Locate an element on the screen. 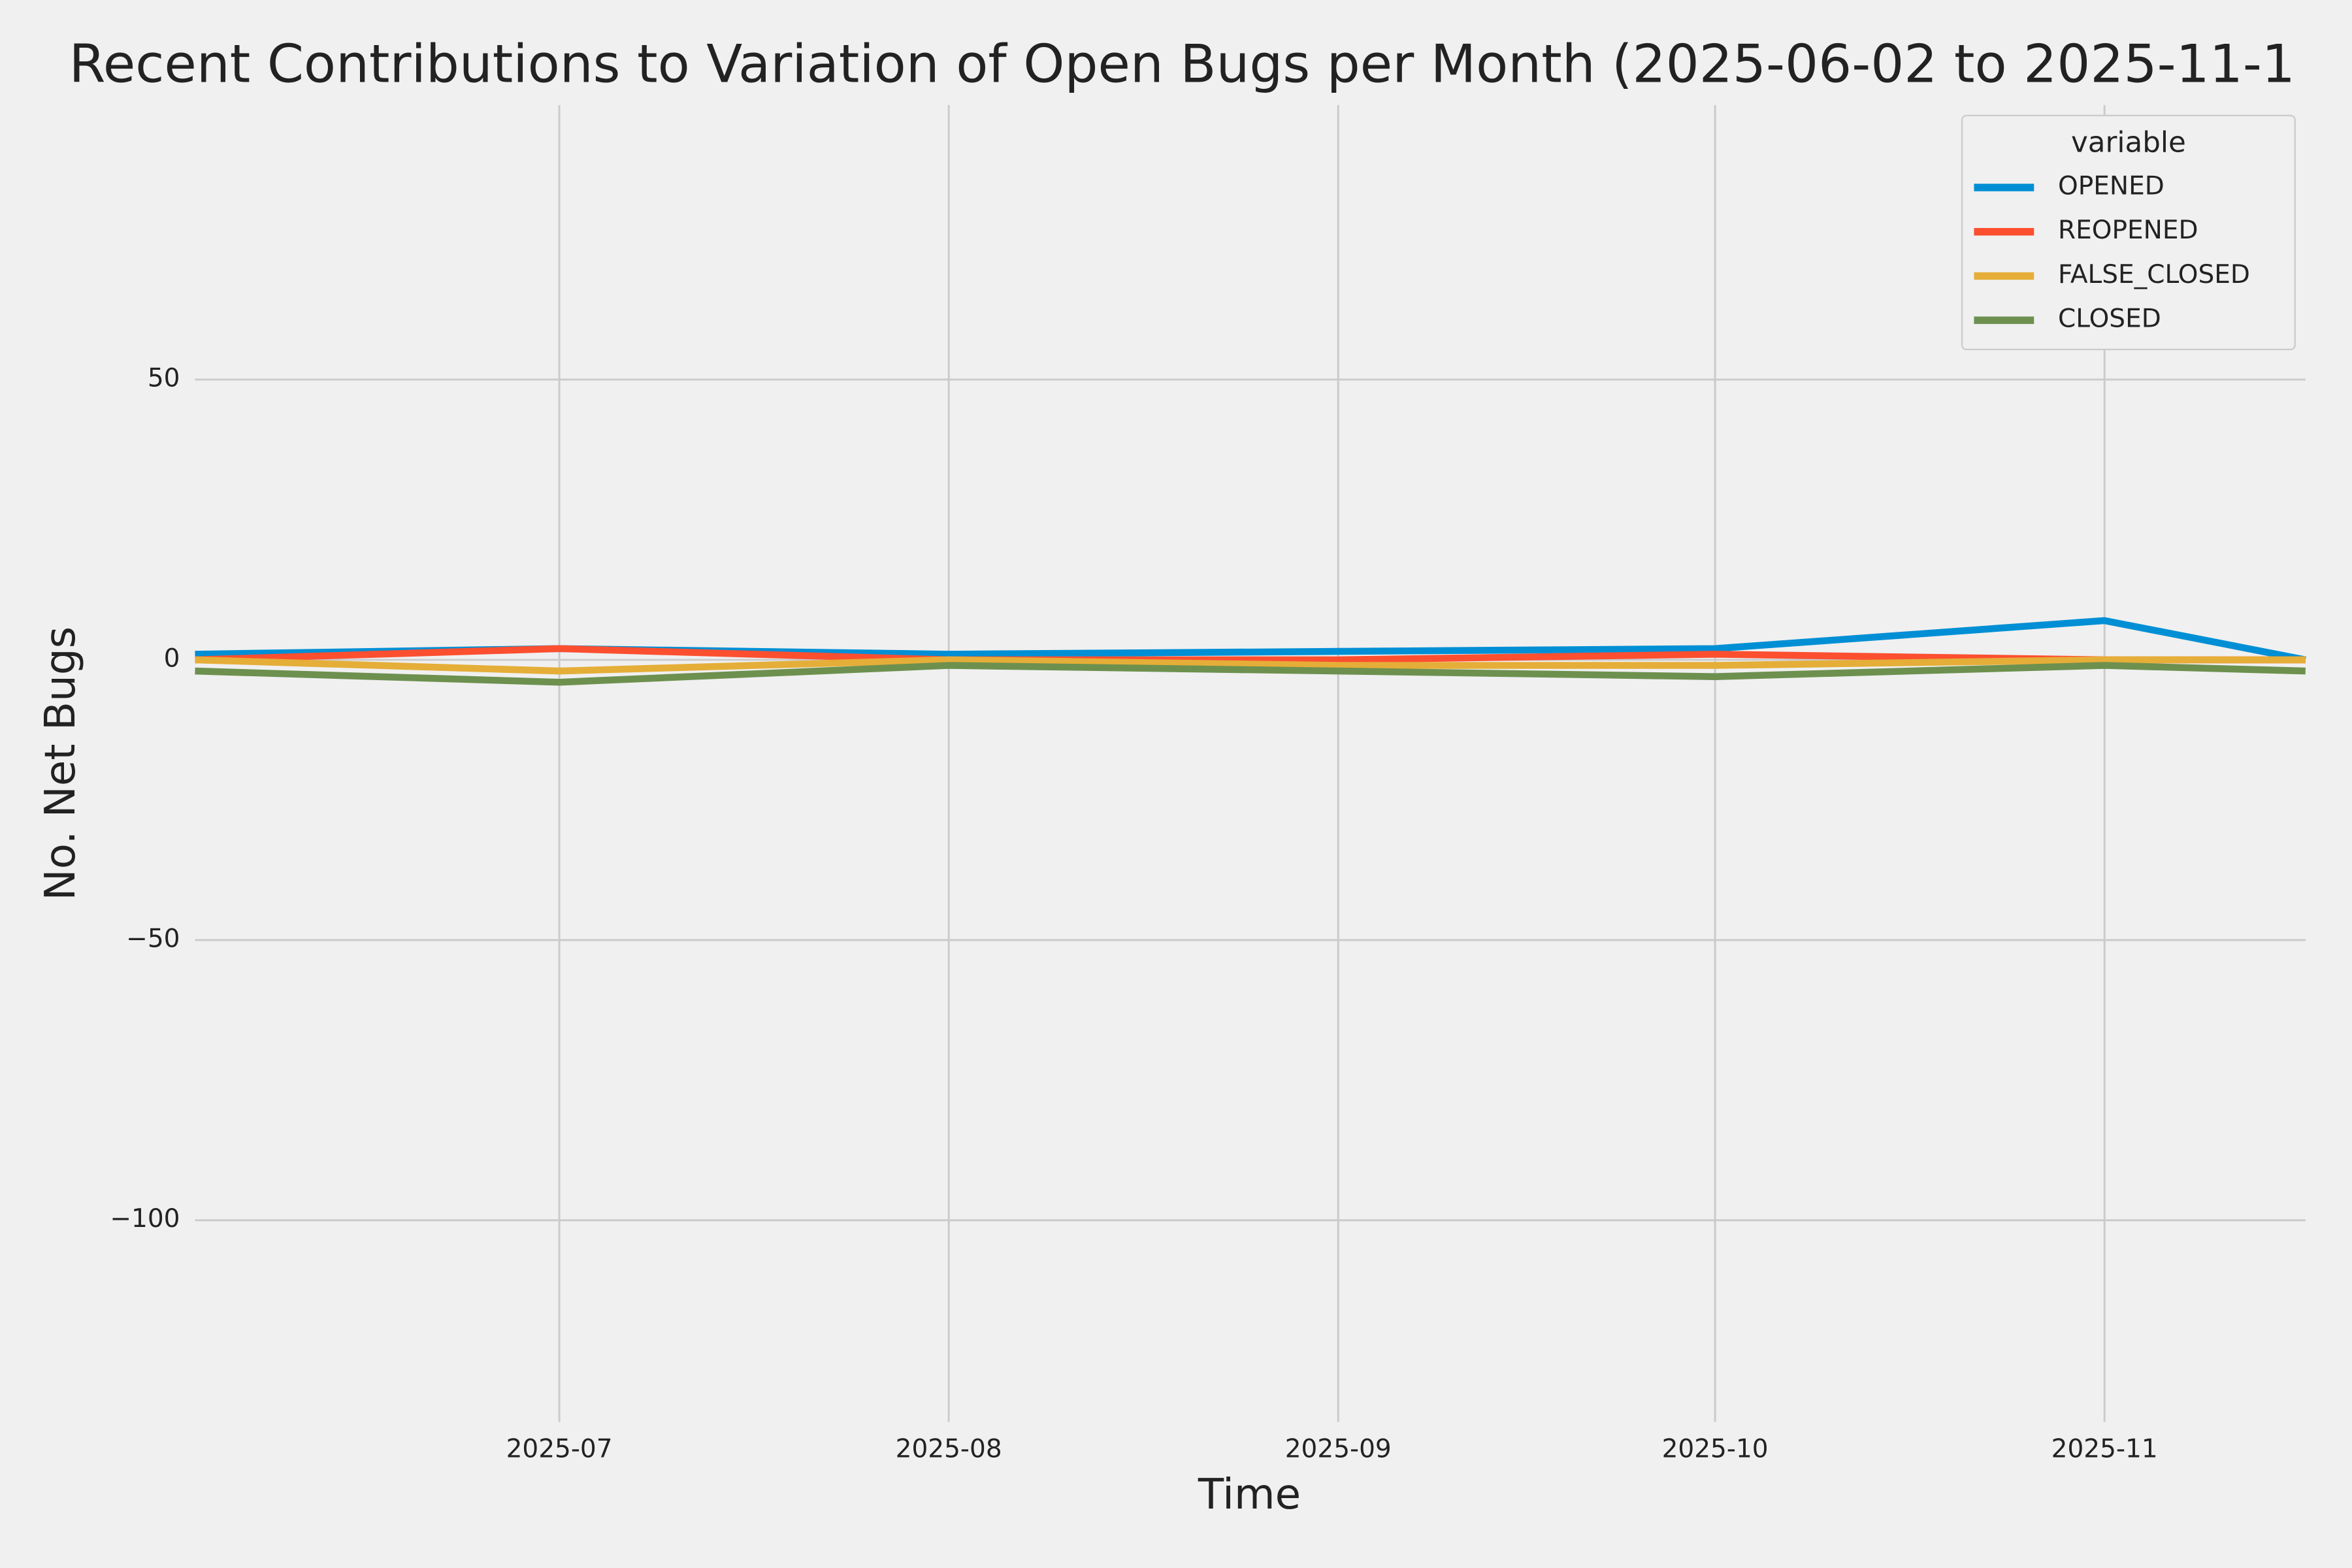 This screenshot has width=2352, height=1568. legend: variable OPENED REOPENED FALSE_CLOSED CLOSED is located at coordinates (2128, 232).